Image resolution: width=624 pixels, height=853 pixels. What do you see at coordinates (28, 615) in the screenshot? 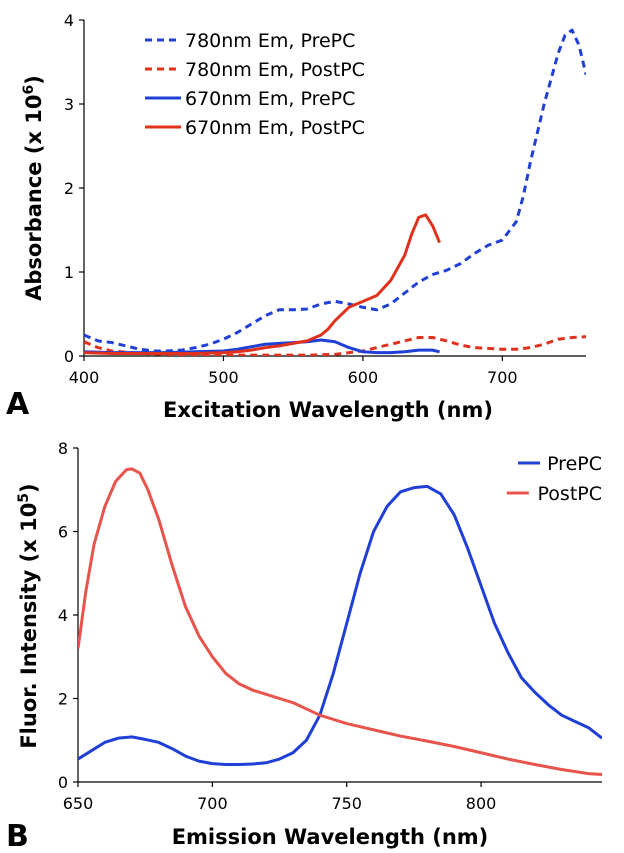
I see `panel-b-y-axis-title: Fluor. Intensity (x 105)` at bounding box center [28, 615].